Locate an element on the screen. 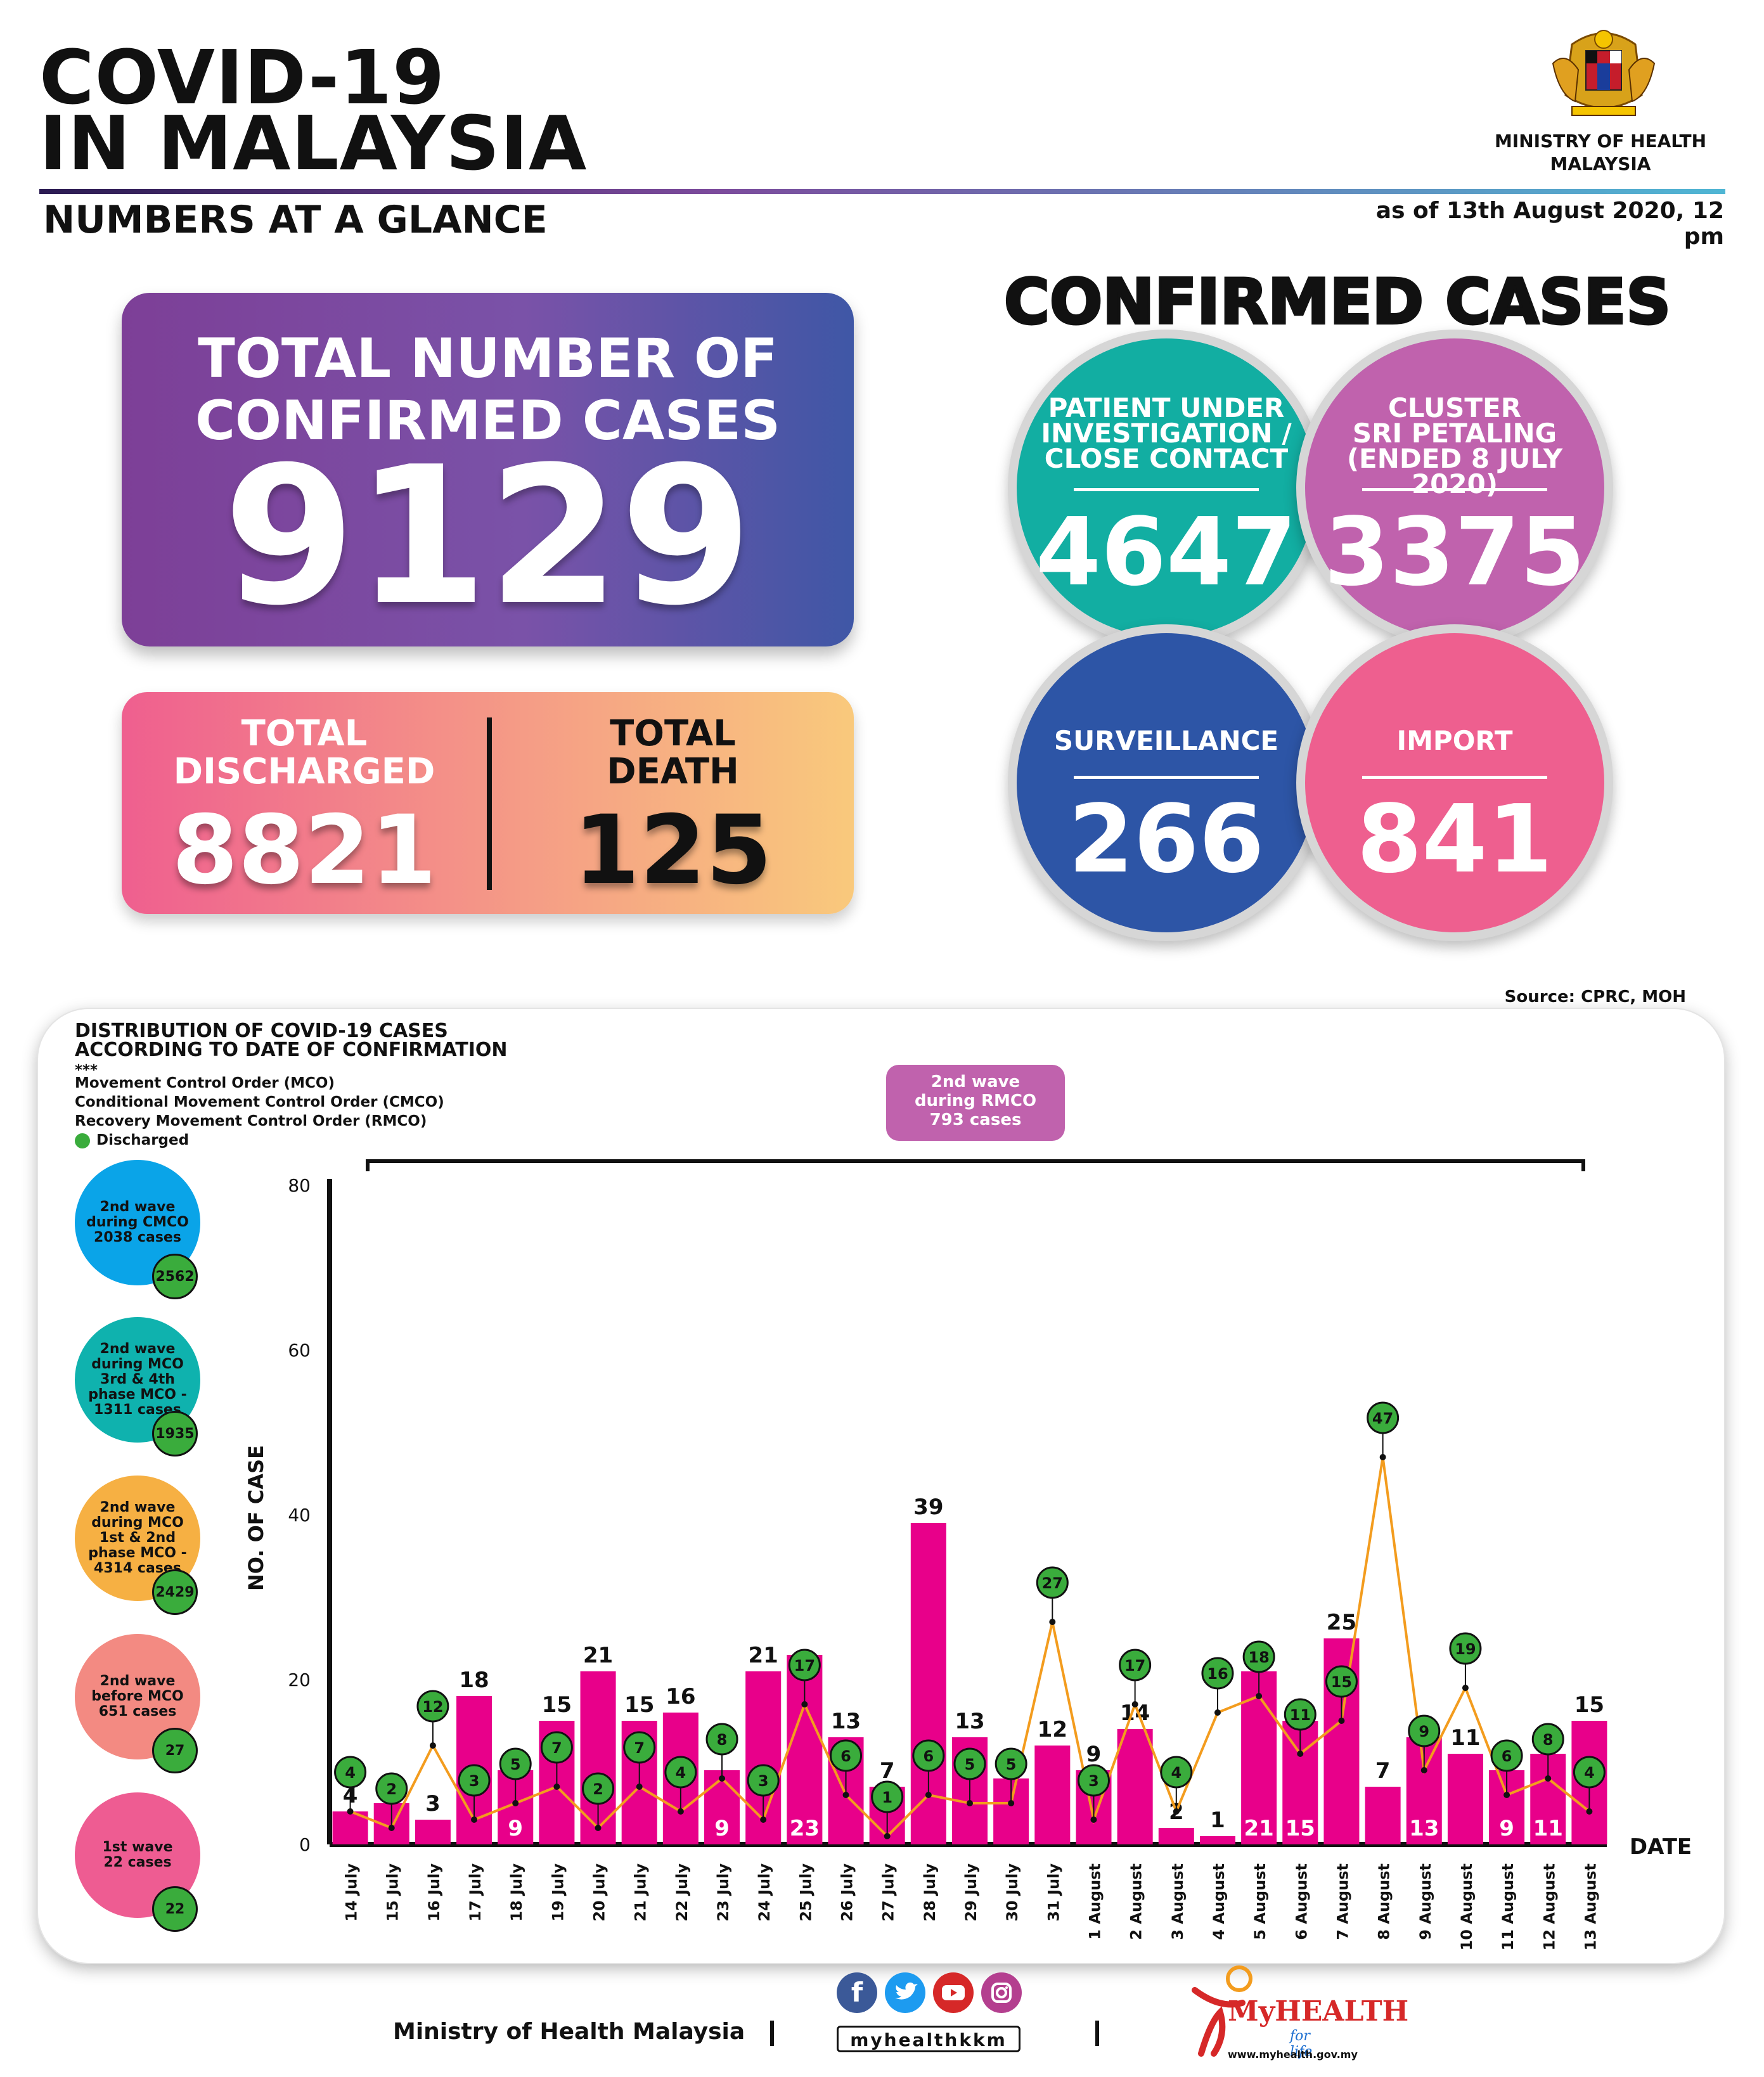 The image size is (1764, 2077). malaysia-crest is located at coordinates (1604, 73).